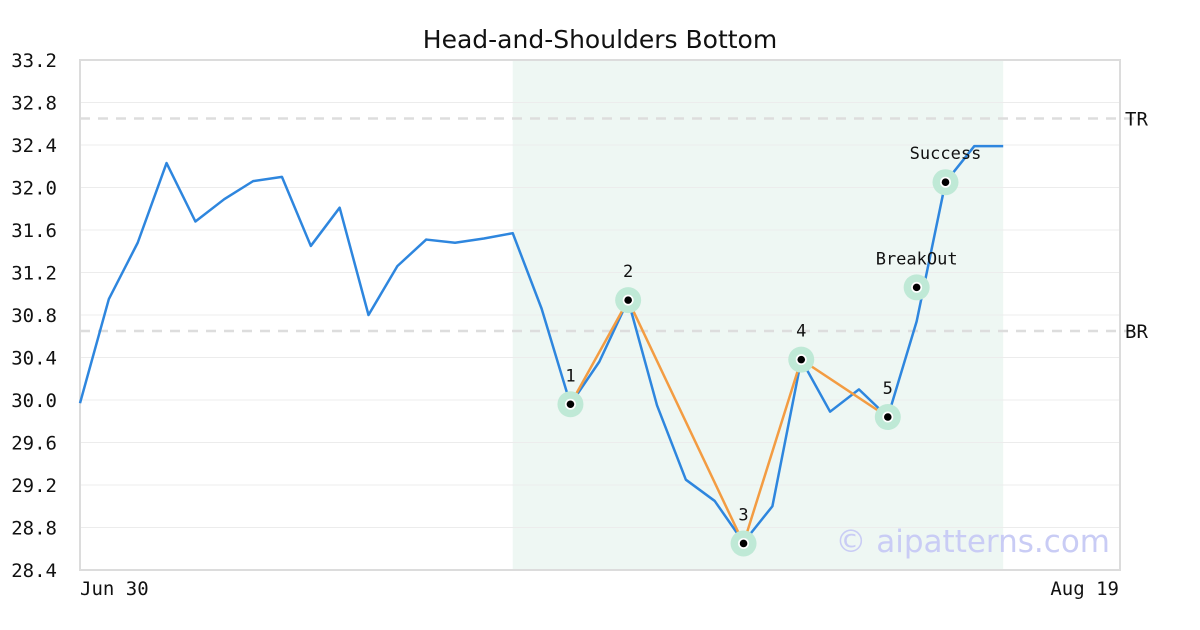 This screenshot has height=630, width=1200. What do you see at coordinates (570, 376) in the screenshot?
I see `point-label: 1` at bounding box center [570, 376].